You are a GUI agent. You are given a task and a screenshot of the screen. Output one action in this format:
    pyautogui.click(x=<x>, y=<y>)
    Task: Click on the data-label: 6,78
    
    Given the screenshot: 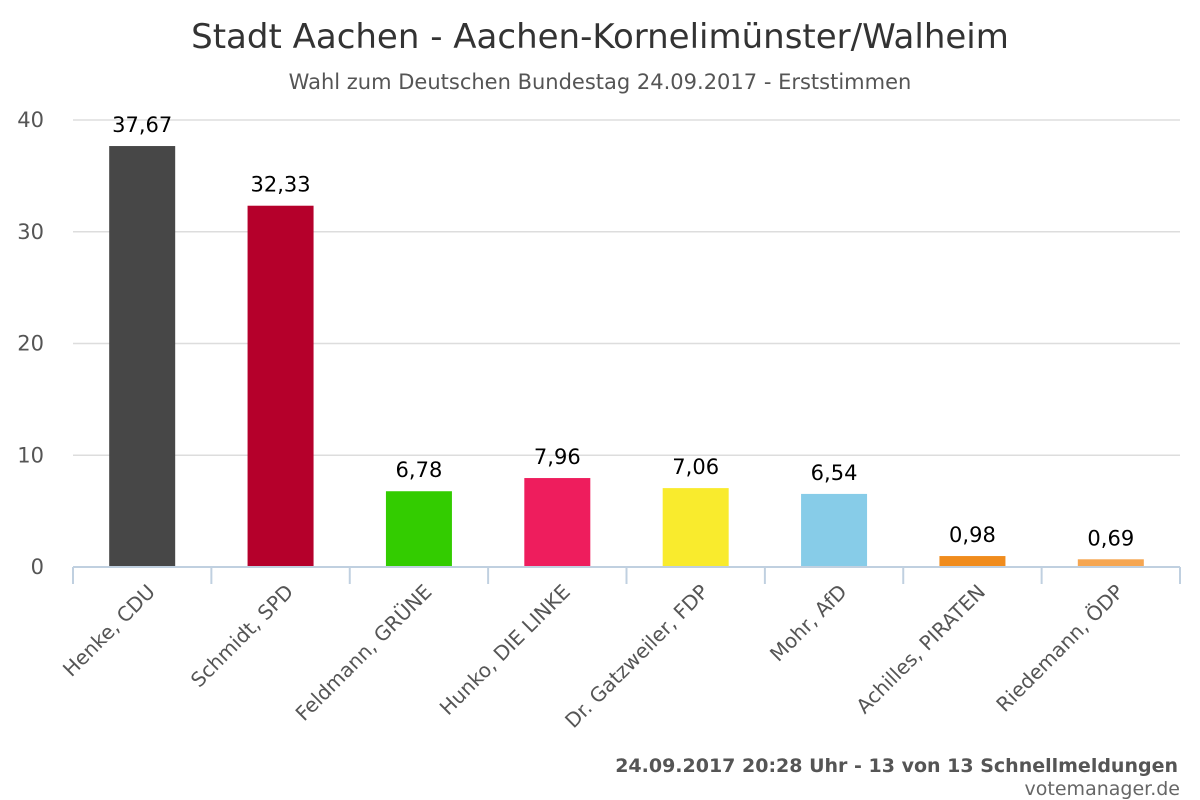 What is the action you would take?
    pyautogui.click(x=419, y=470)
    